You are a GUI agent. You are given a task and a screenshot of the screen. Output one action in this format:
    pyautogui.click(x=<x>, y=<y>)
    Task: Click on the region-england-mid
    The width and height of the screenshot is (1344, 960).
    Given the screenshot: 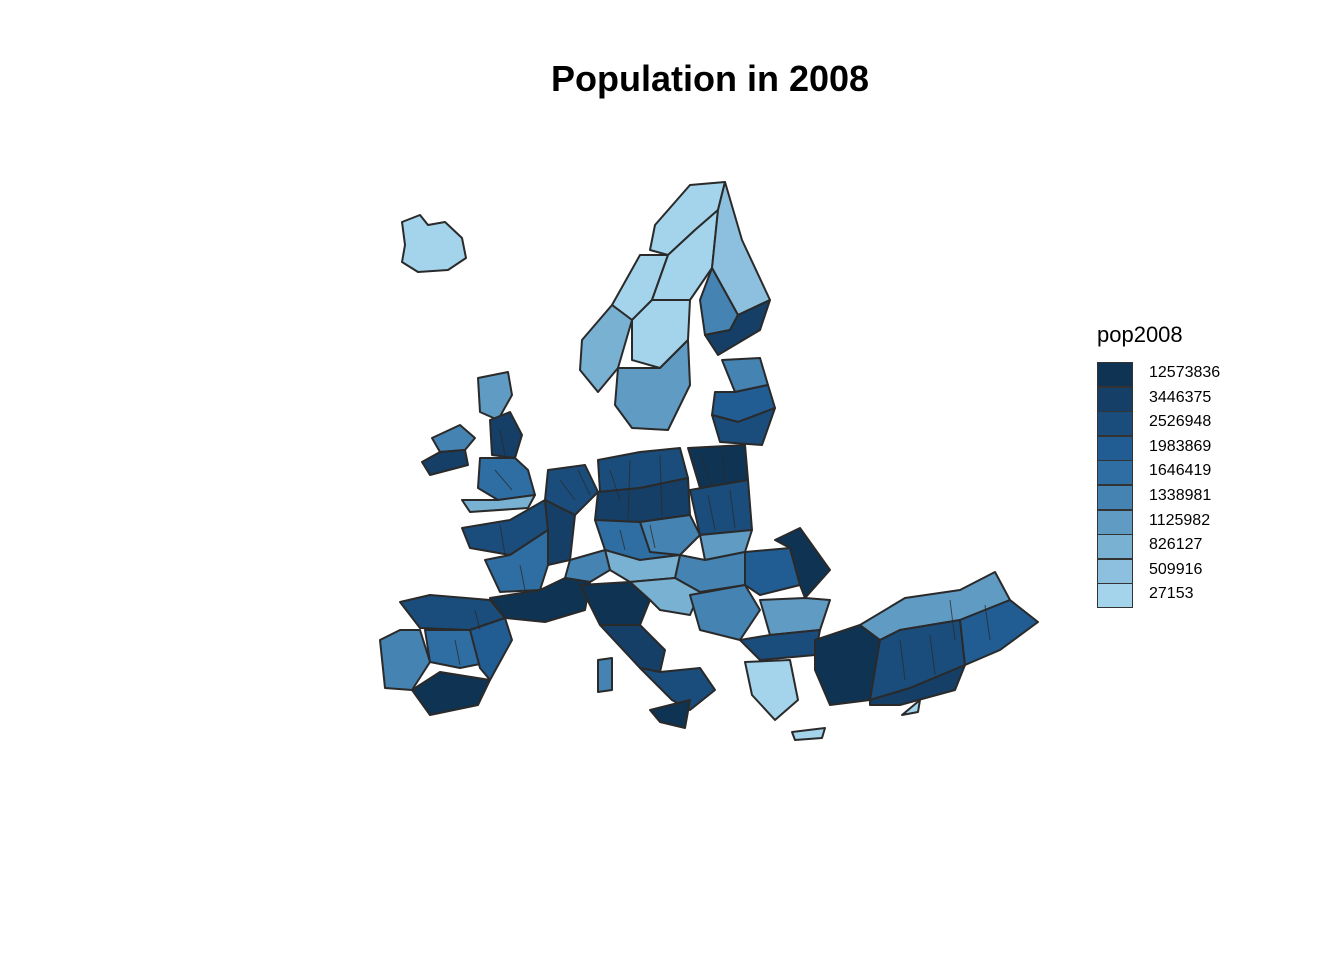 What is the action you would take?
    pyautogui.click(x=506, y=479)
    